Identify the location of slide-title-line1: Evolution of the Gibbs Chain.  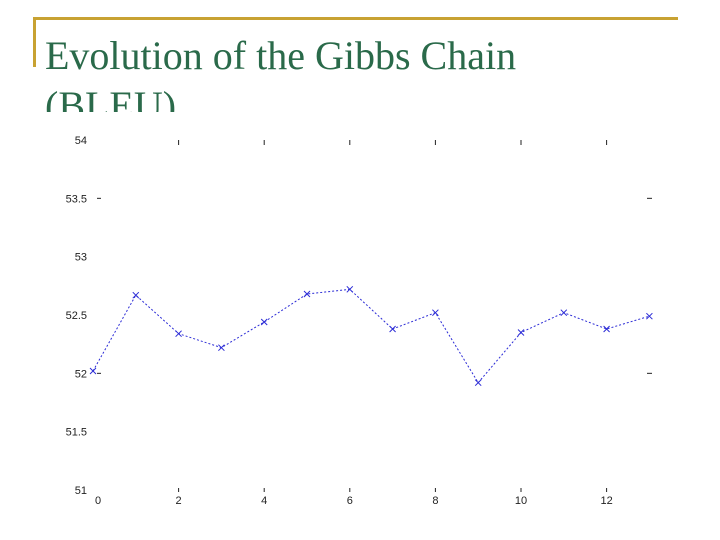
(281, 55).